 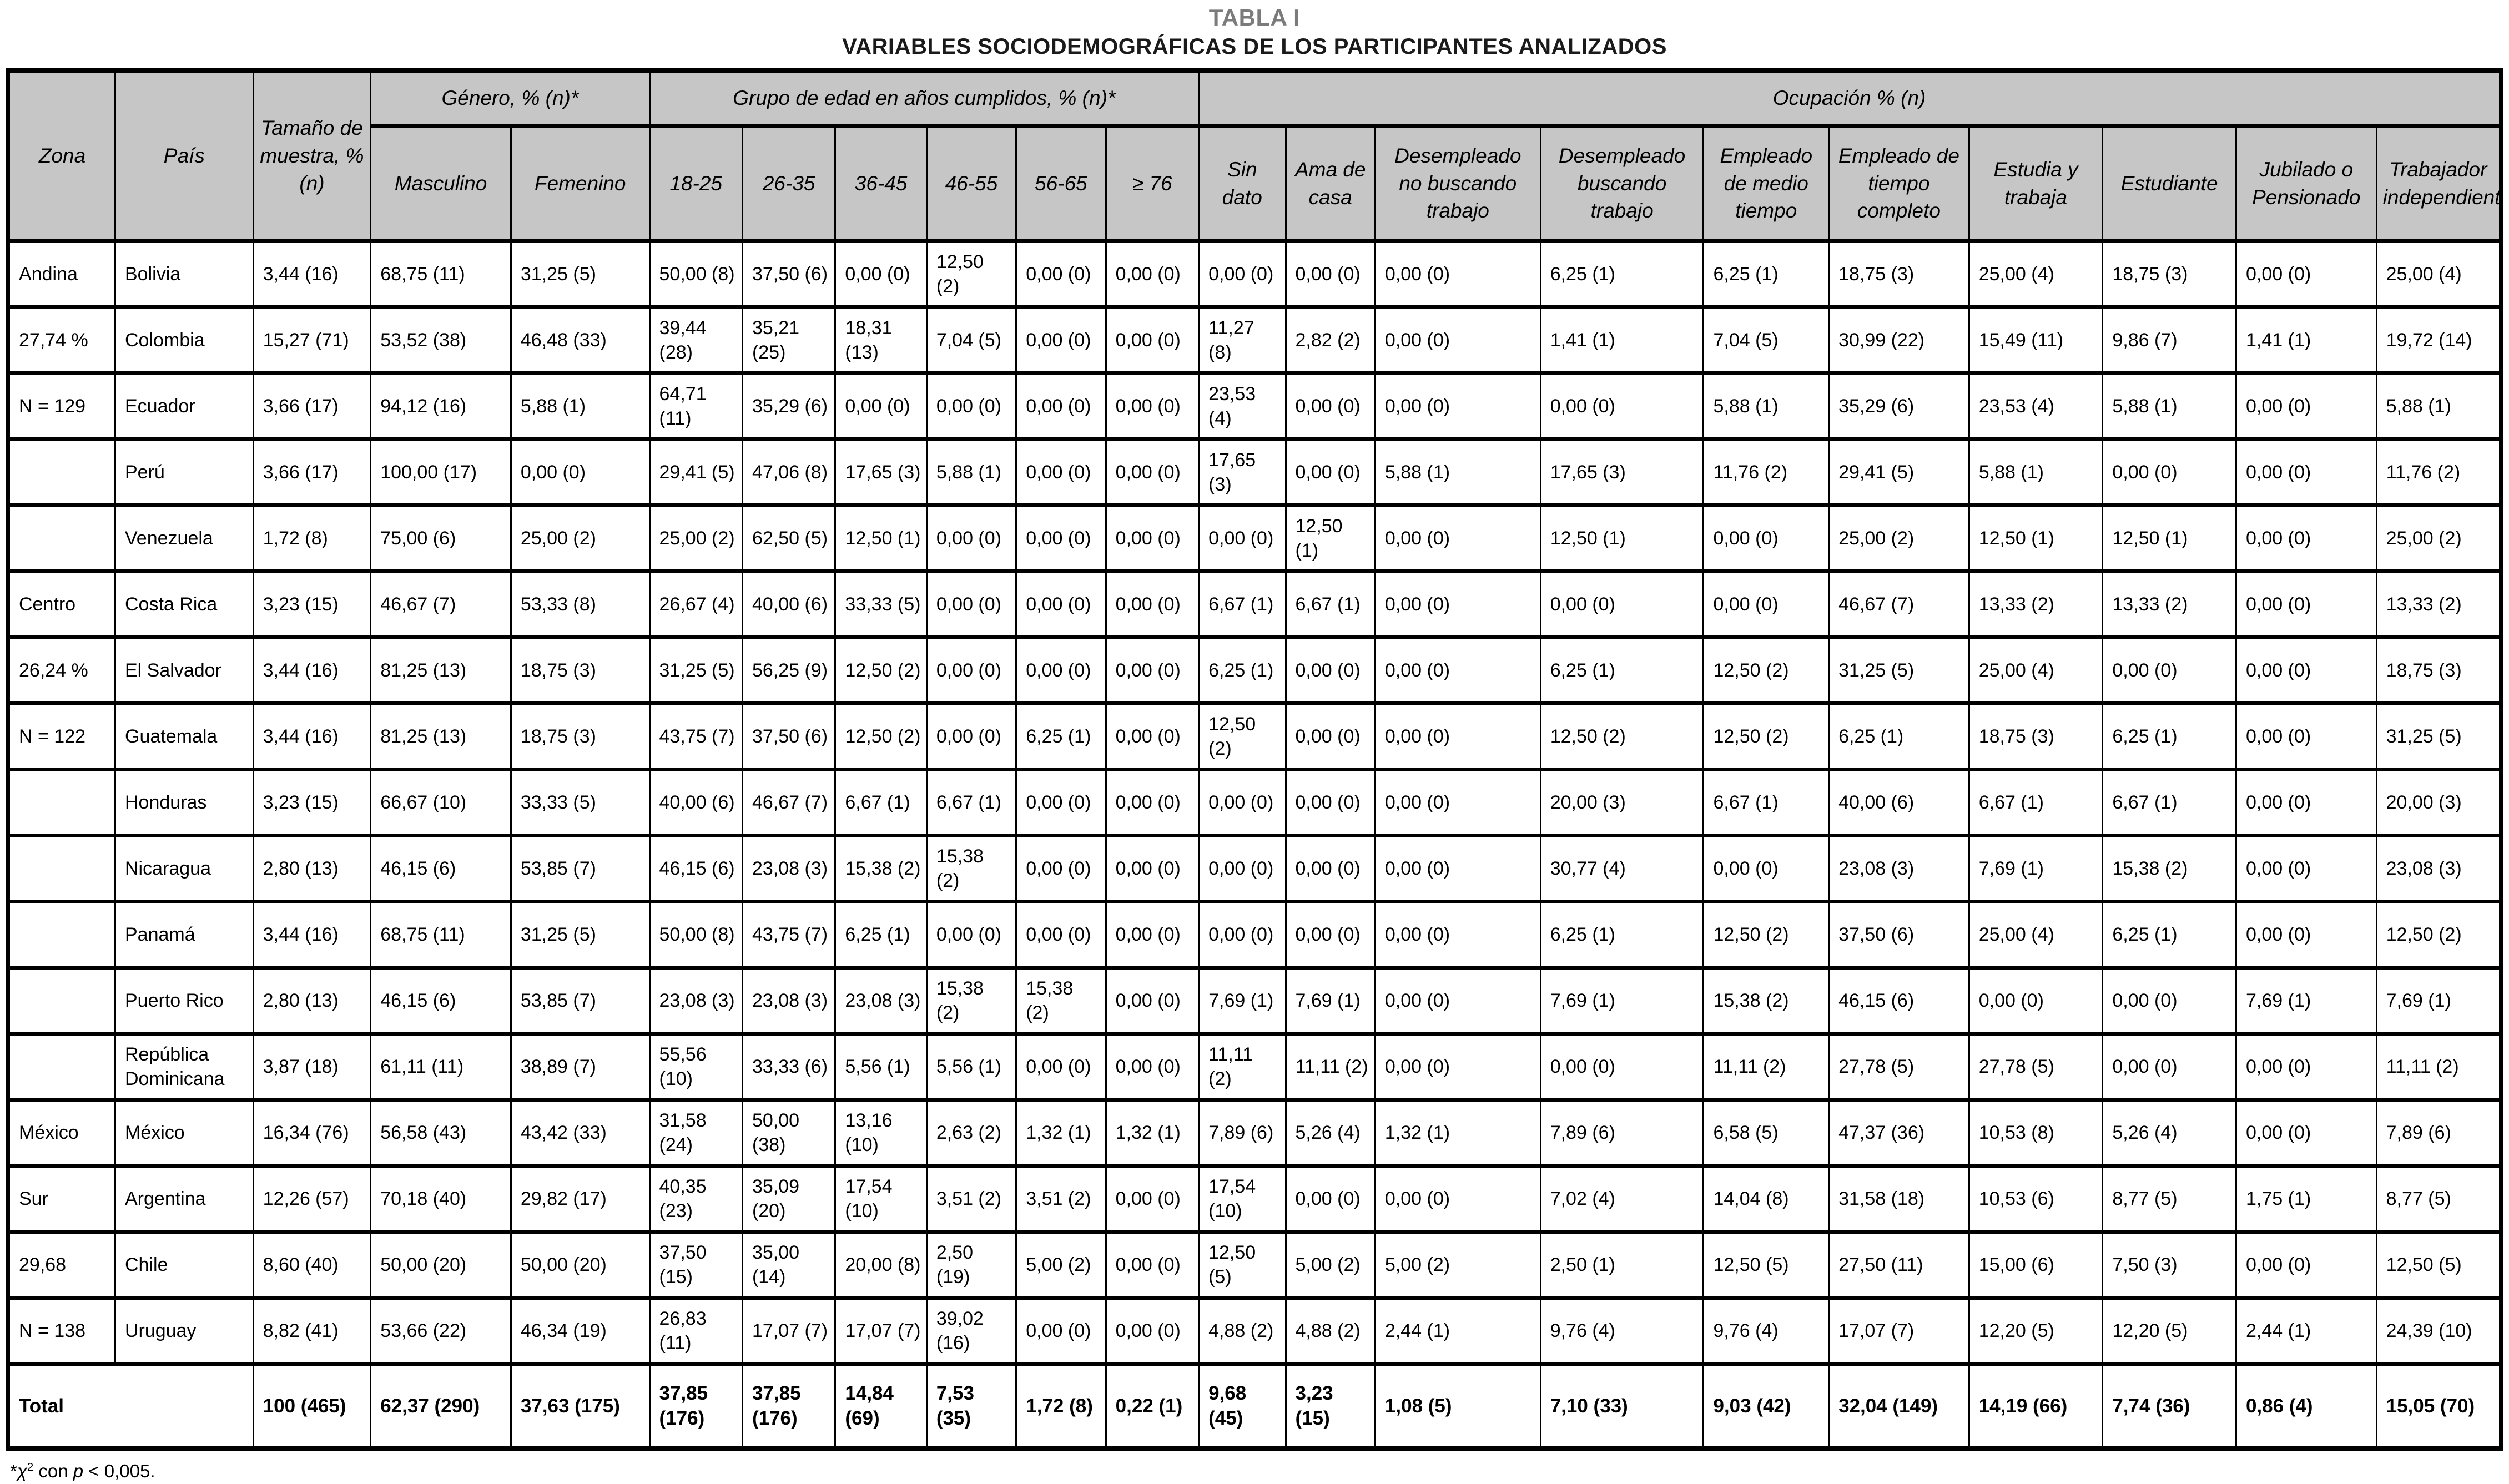 What do you see at coordinates (312, 868) in the screenshot?
I see `table-cell: 2,80 (13)` at bounding box center [312, 868].